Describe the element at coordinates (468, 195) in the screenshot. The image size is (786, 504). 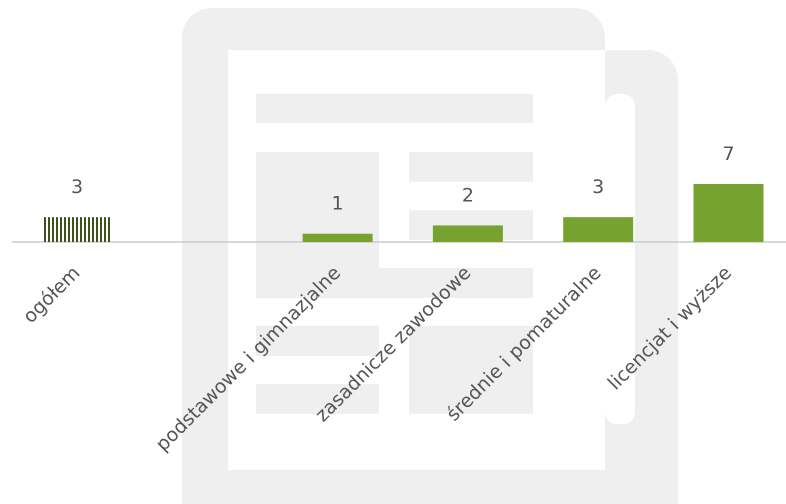
I see `data-label: 2` at that location.